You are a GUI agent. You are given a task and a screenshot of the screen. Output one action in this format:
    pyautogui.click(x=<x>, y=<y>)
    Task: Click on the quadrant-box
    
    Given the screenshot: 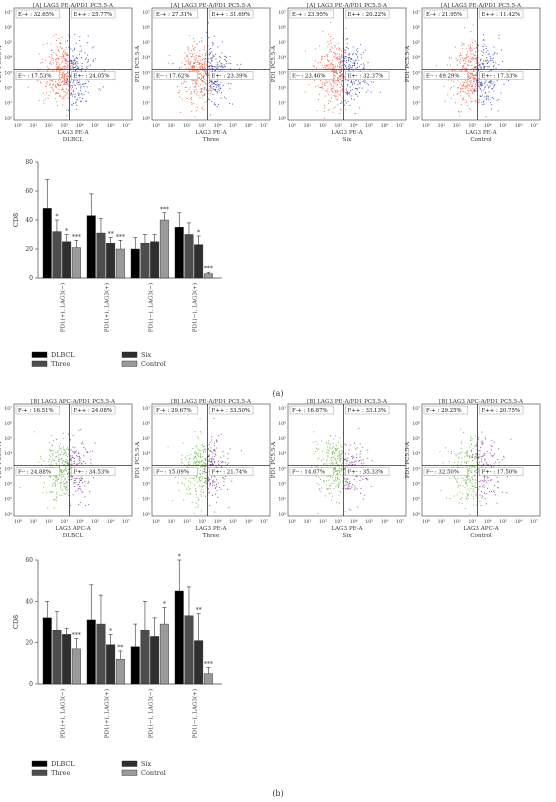 What is the action you would take?
    pyautogui.click(x=311, y=14)
    